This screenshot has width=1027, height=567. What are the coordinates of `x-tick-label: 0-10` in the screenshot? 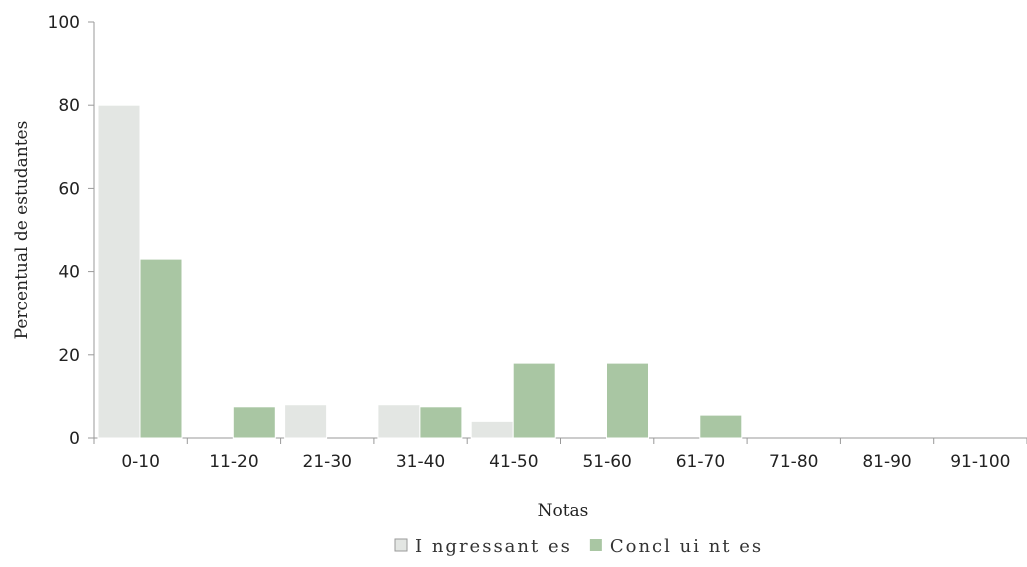 It's located at (140, 462).